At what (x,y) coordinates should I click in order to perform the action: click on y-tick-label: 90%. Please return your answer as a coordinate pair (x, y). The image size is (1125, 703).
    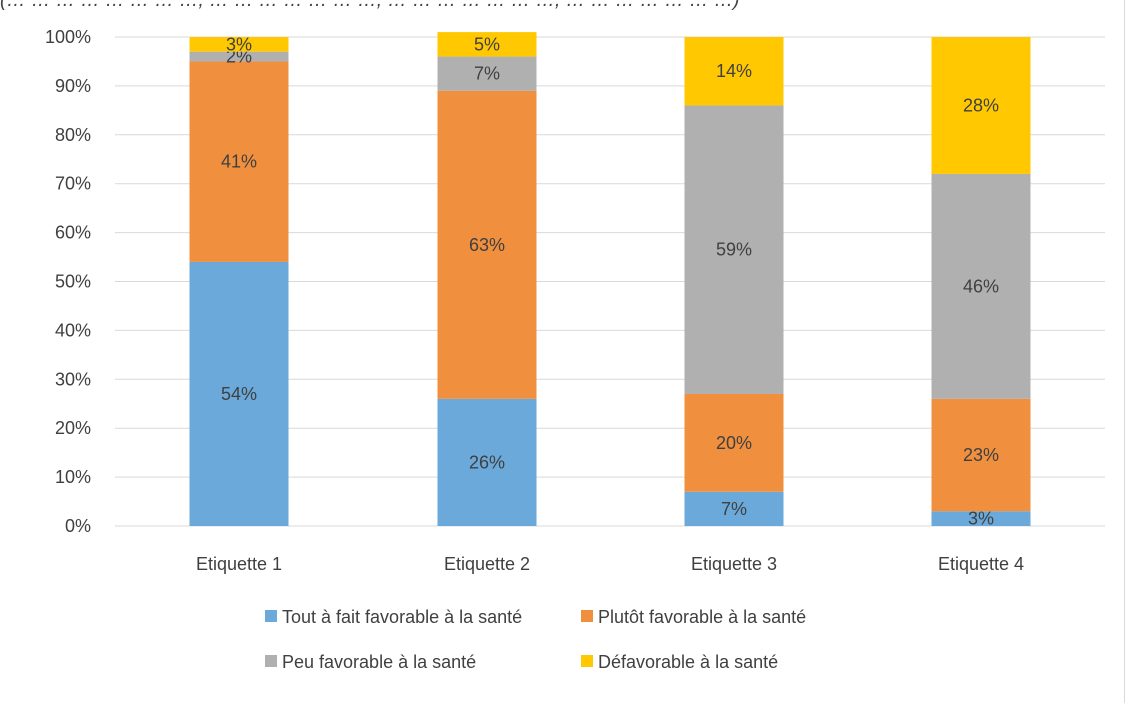
    Looking at the image, I should click on (73, 86).